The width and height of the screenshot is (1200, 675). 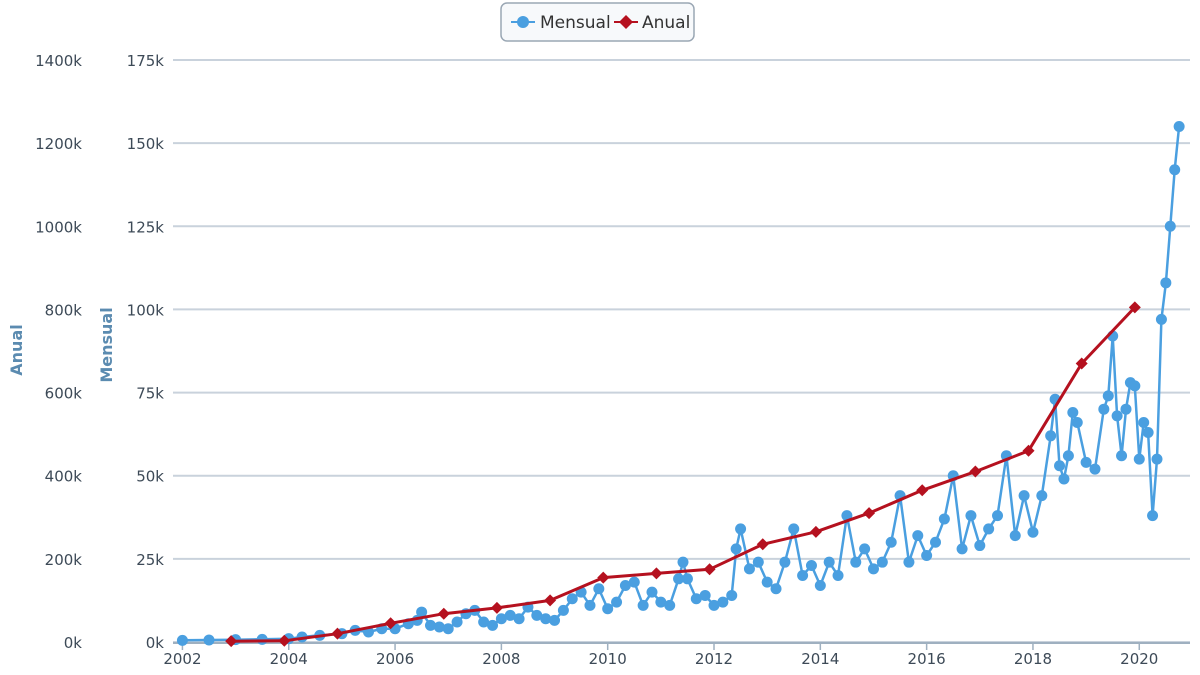 What do you see at coordinates (523, 22) in the screenshot?
I see `legend-mensual-marker` at bounding box center [523, 22].